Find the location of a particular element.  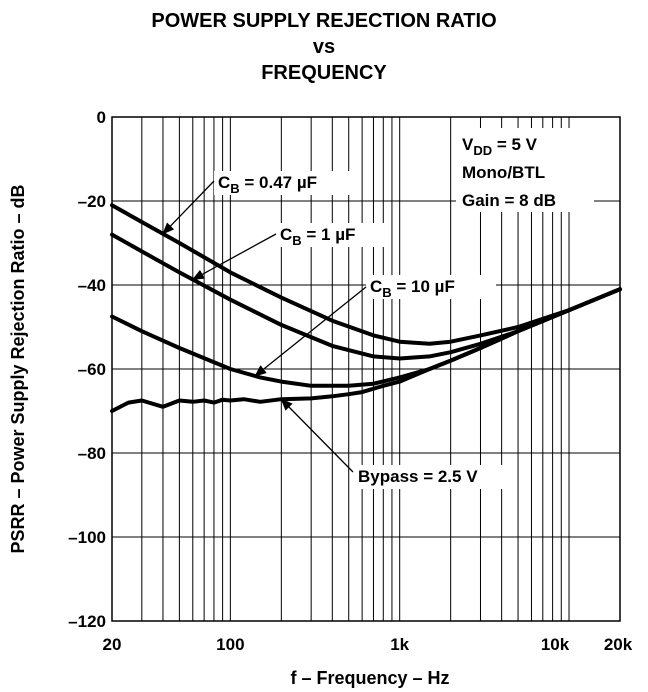

chart-title-line-3: FREQUENCY is located at coordinates (324, 73).